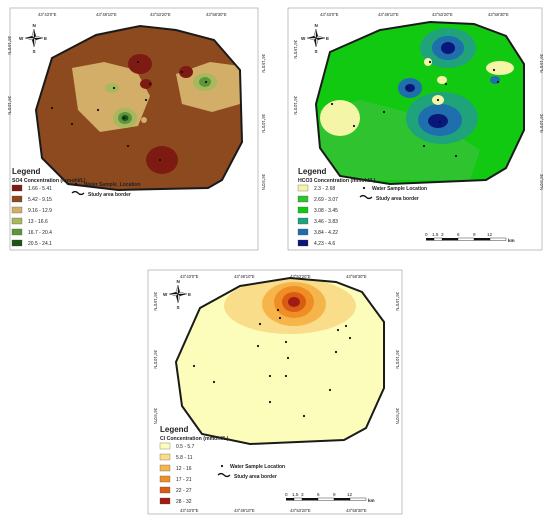 Image resolution: width=550 pixels, height=522 pixels. What do you see at coordinates (541, 63) in the screenshot?
I see `hco3-coord-right-1: 36°15'0"N` at bounding box center [541, 63].